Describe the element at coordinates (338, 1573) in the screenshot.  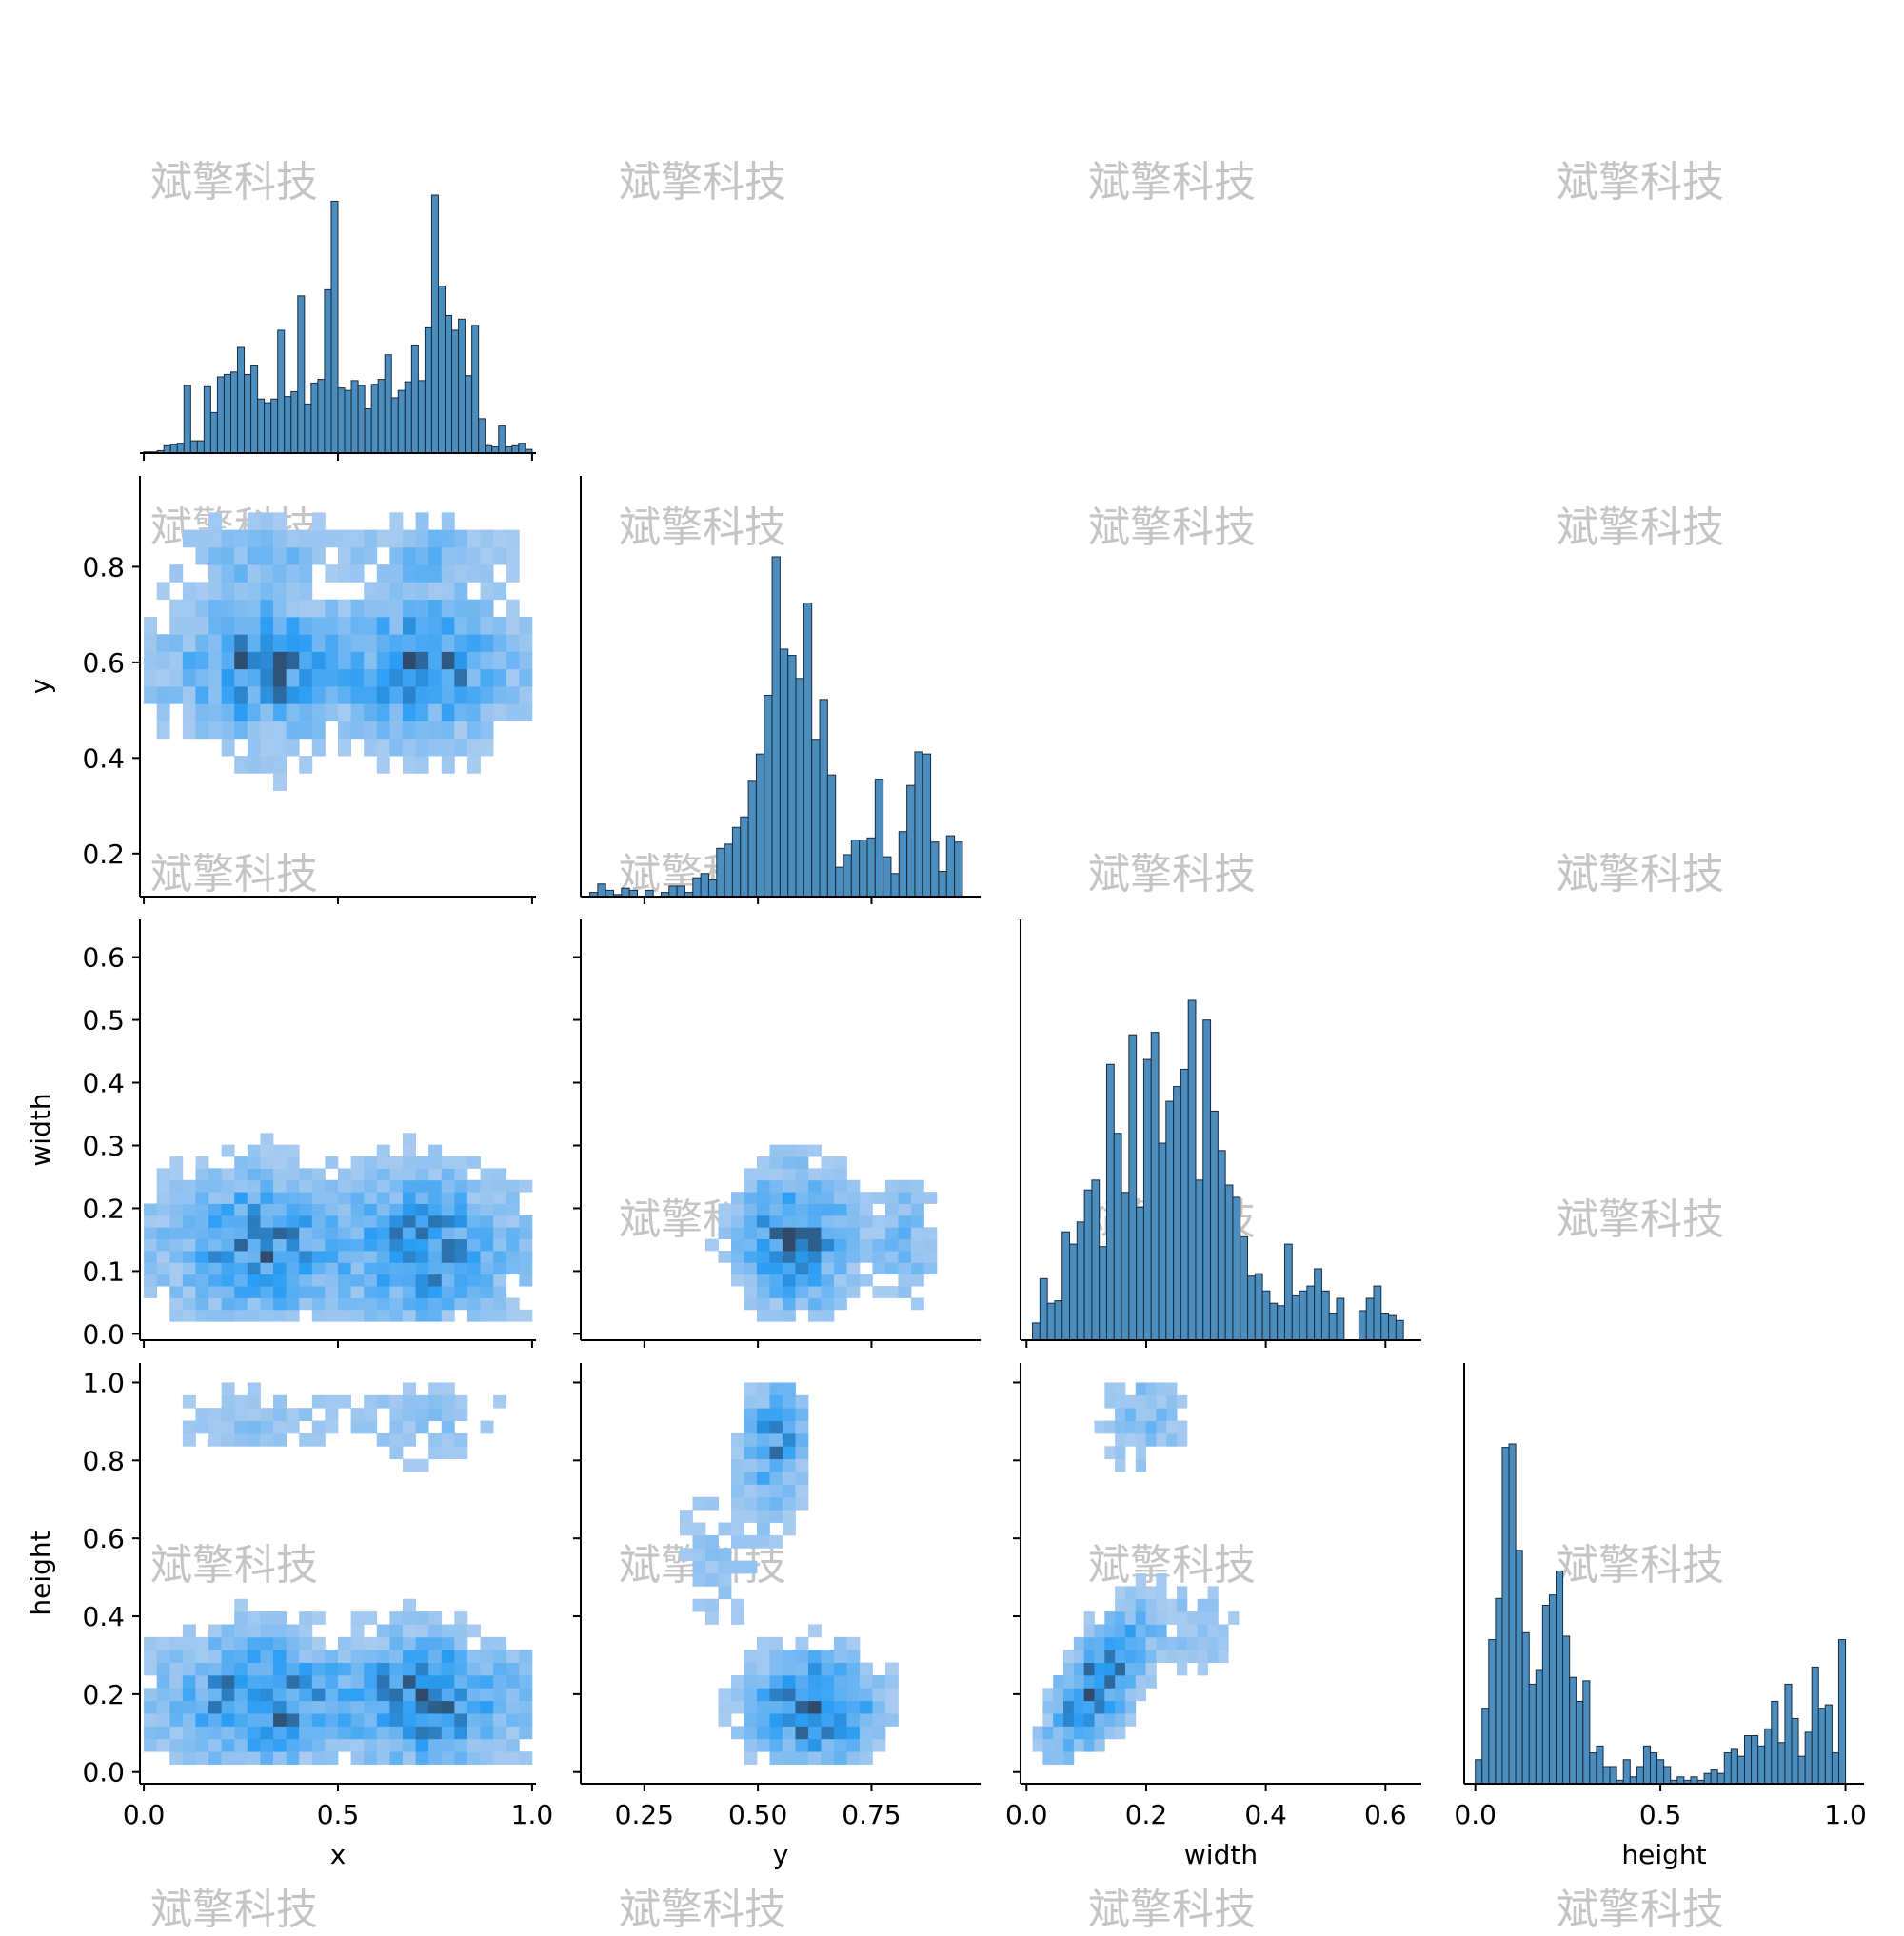
I see `heatmap-x-vs-height` at that location.